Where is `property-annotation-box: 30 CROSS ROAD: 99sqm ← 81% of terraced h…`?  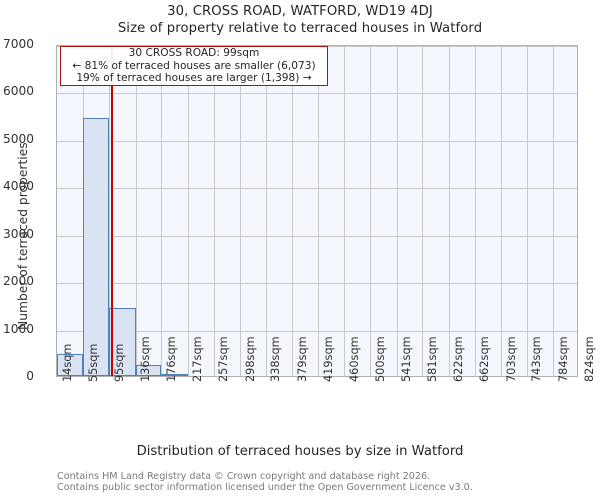
property-annotation-box: 30 CROSS ROAD: 99sqm ← 81% of terraced h… is located at coordinates (194, 66).